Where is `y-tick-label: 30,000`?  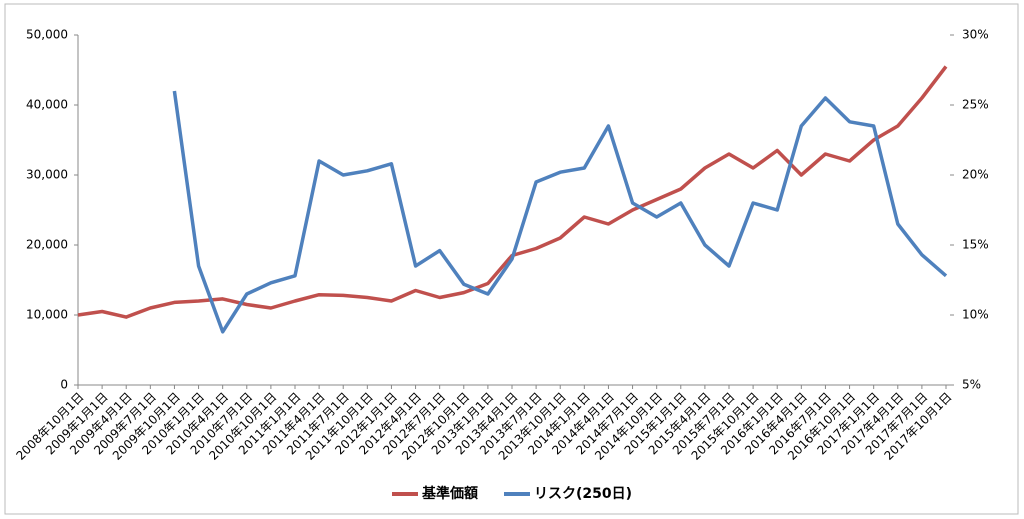 y-tick-label: 30,000 is located at coordinates (47, 175).